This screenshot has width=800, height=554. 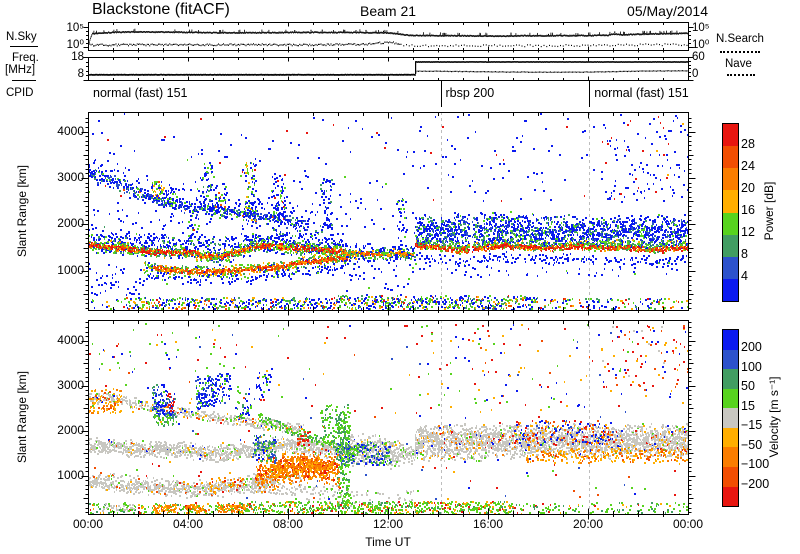 I want to click on velocity-colorbar-label-200: 200, so click(x=751, y=347).